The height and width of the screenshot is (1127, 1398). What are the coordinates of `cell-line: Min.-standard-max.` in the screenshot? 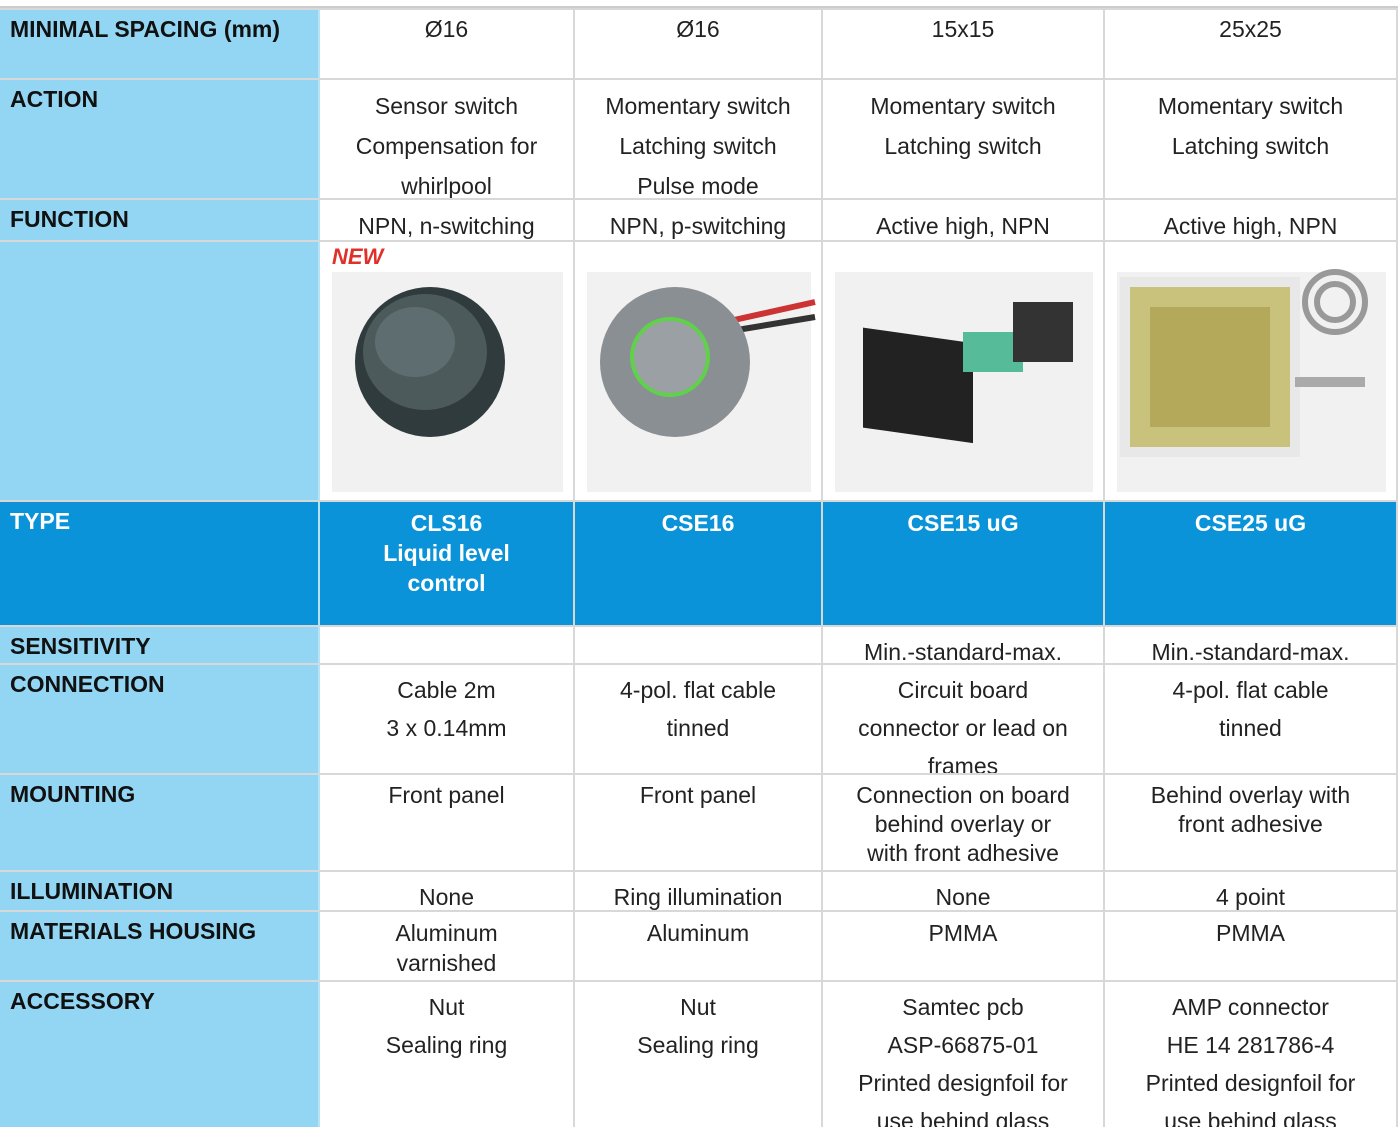 It's located at (1250, 651).